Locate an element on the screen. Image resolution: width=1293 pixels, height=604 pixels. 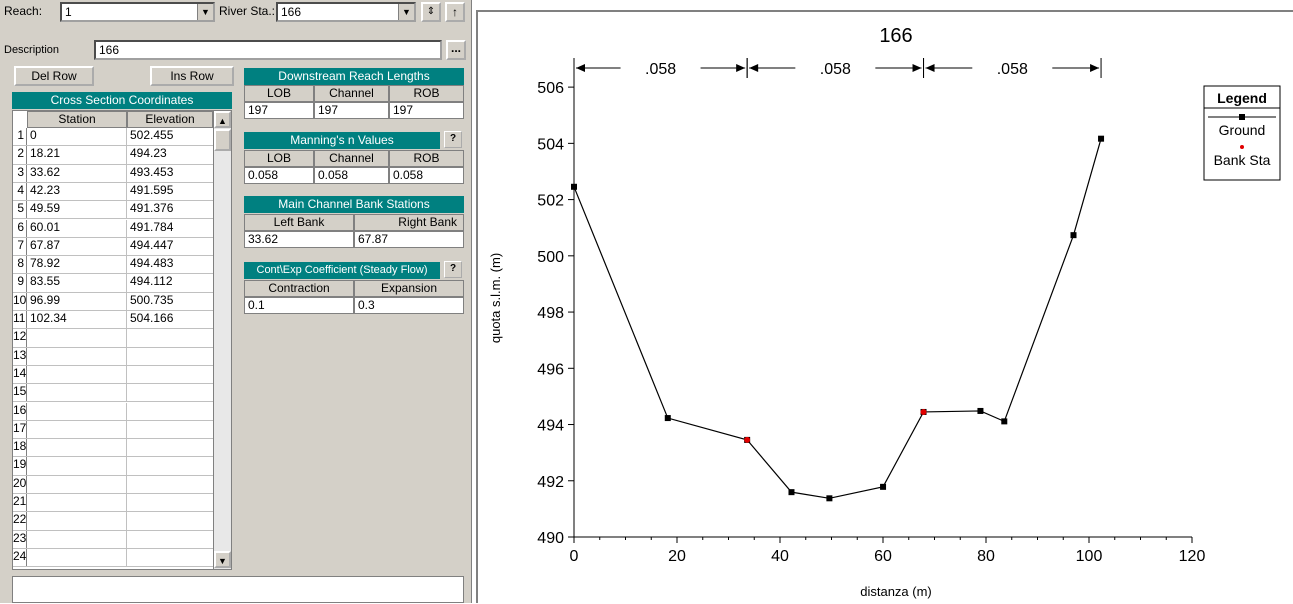
station-cell: 102.34 is located at coordinates (77, 320).